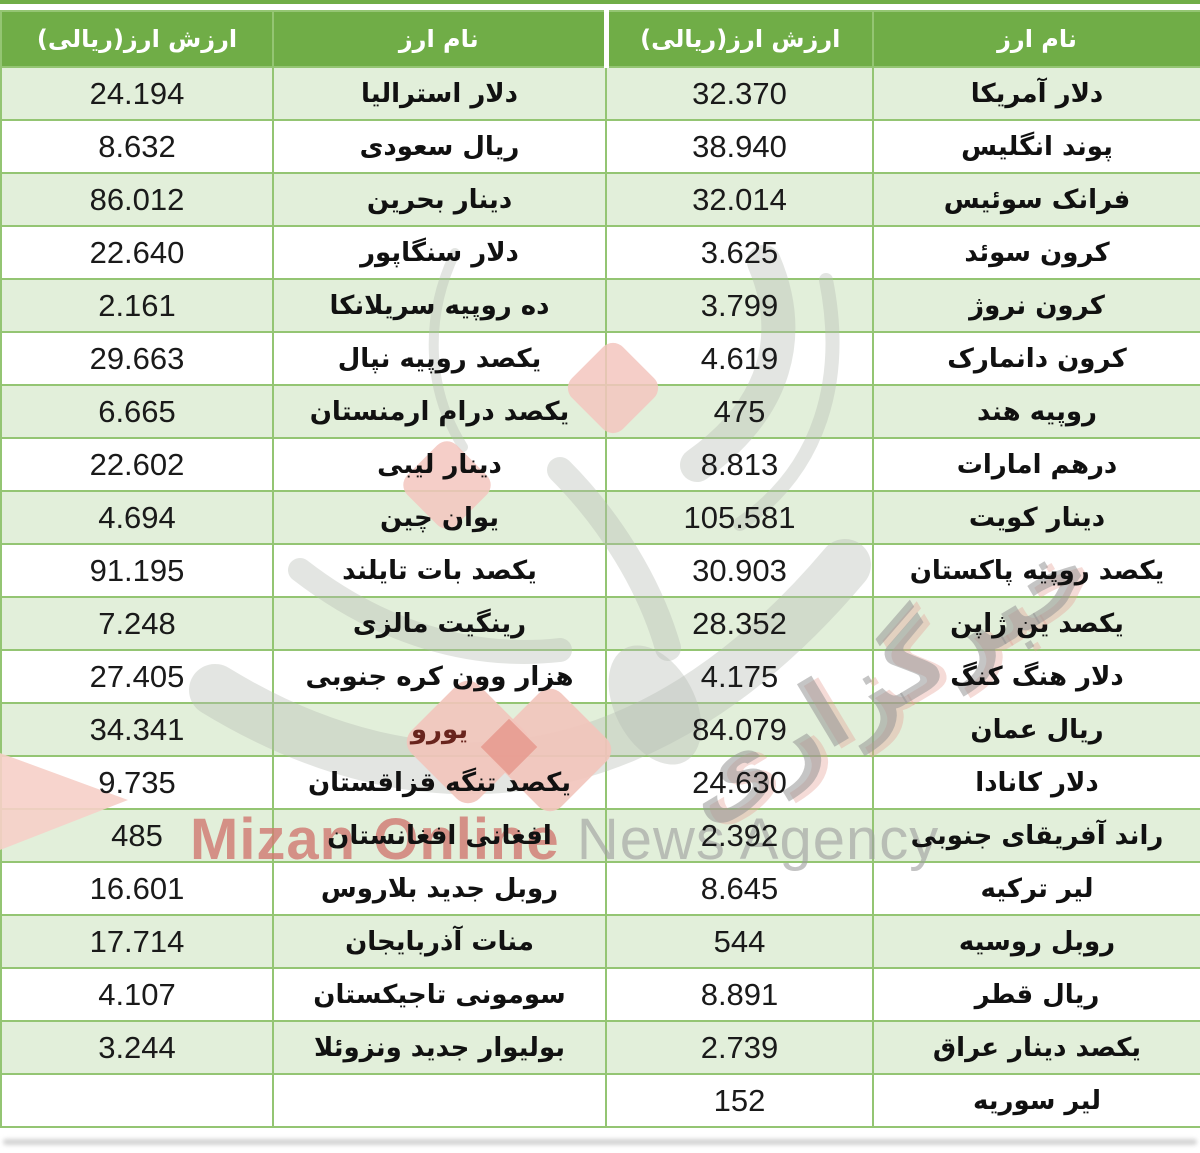 The width and height of the screenshot is (1200, 1153). Describe the element at coordinates (739, 411) in the screenshot. I see `currency-value-cell: 475` at that location.